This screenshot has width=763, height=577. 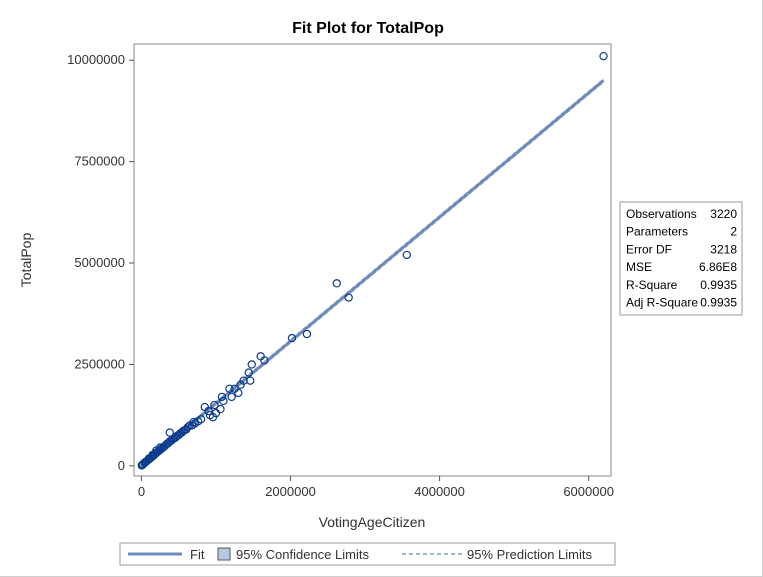 I want to click on y-tick-label: 5000000, so click(x=99, y=262).